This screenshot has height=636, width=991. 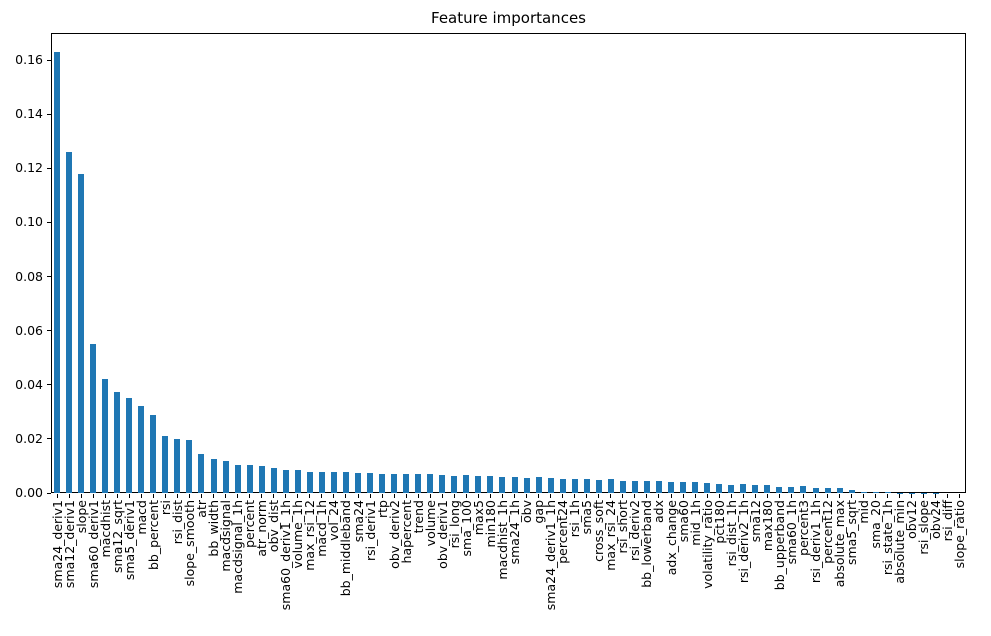 I want to click on bar-rsi_deriv2_1h, so click(x=743, y=488).